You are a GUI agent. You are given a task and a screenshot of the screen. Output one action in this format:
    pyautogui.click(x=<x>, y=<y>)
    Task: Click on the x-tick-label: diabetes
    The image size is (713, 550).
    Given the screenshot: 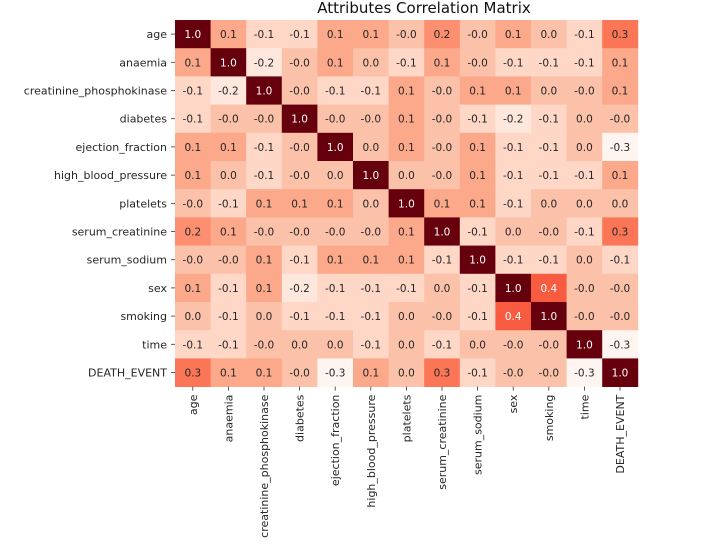 What is the action you would take?
    pyautogui.click(x=300, y=418)
    